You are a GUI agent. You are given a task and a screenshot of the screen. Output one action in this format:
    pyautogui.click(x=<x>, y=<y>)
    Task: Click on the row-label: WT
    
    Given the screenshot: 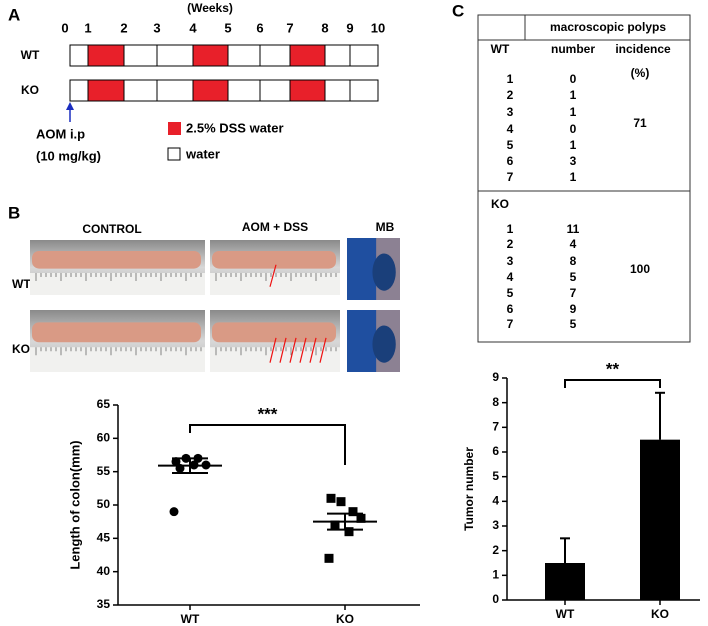 What is the action you would take?
    pyautogui.click(x=30, y=55)
    